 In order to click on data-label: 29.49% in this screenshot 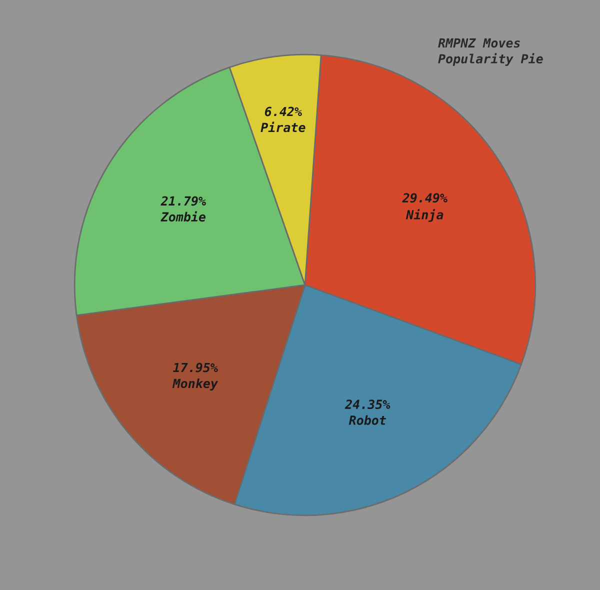, I will do `click(425, 198)`.